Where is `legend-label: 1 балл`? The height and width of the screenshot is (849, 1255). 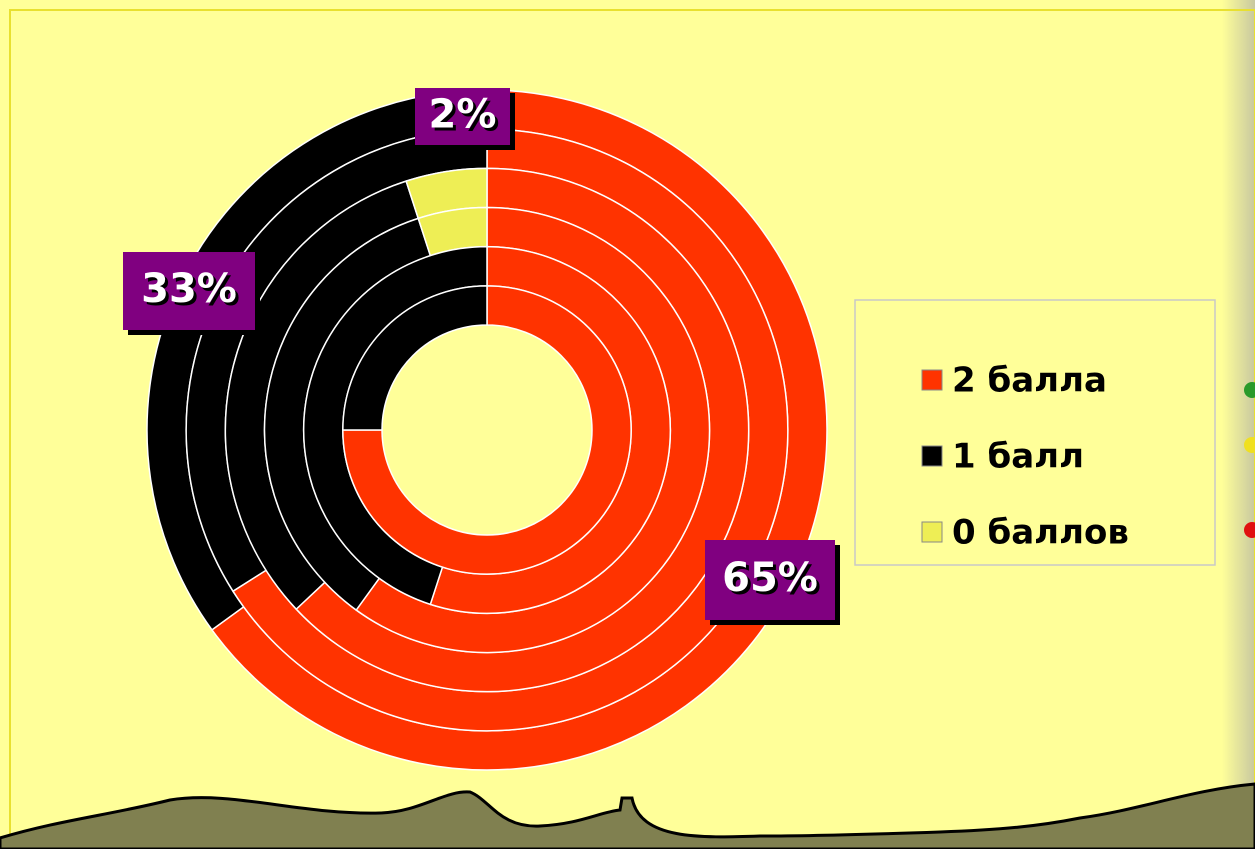 legend-label: 1 балл is located at coordinates (1018, 457).